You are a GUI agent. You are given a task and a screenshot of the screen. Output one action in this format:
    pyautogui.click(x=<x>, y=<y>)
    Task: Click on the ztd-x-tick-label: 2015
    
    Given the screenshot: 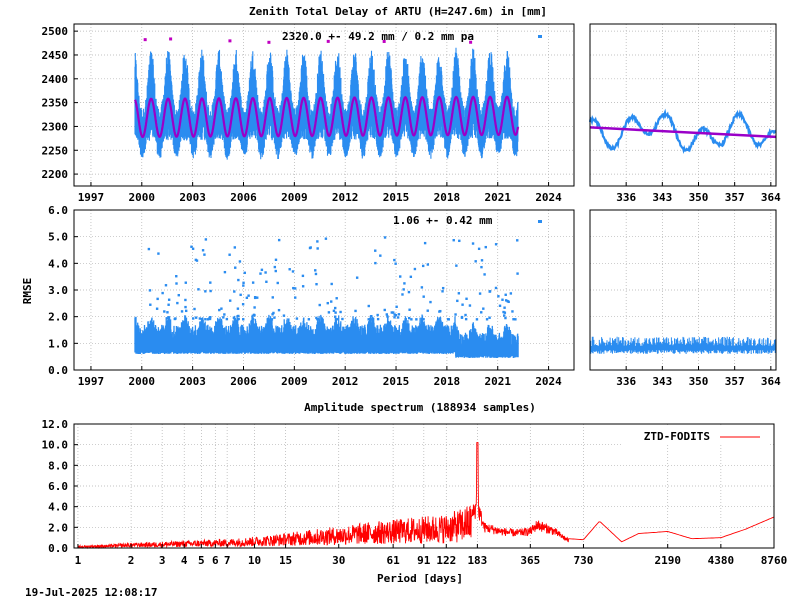 What is the action you would take?
    pyautogui.click(x=396, y=197)
    